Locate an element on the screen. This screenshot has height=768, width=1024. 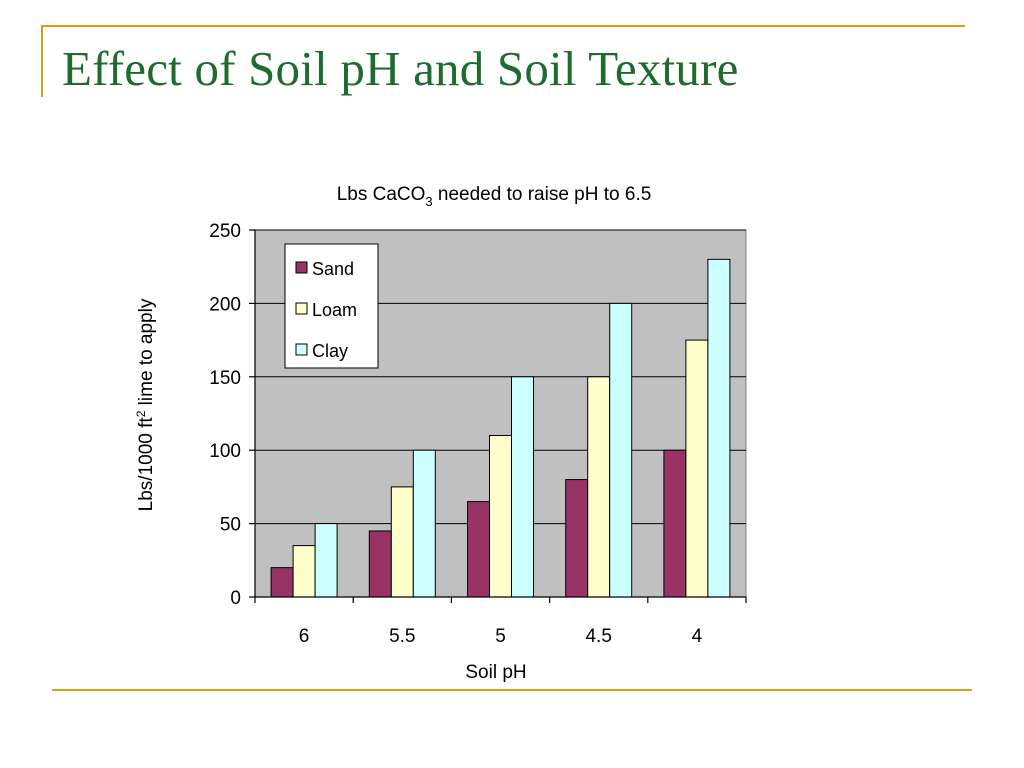
y-axis-label-suffix: lime to apply is located at coordinates (146, 354).